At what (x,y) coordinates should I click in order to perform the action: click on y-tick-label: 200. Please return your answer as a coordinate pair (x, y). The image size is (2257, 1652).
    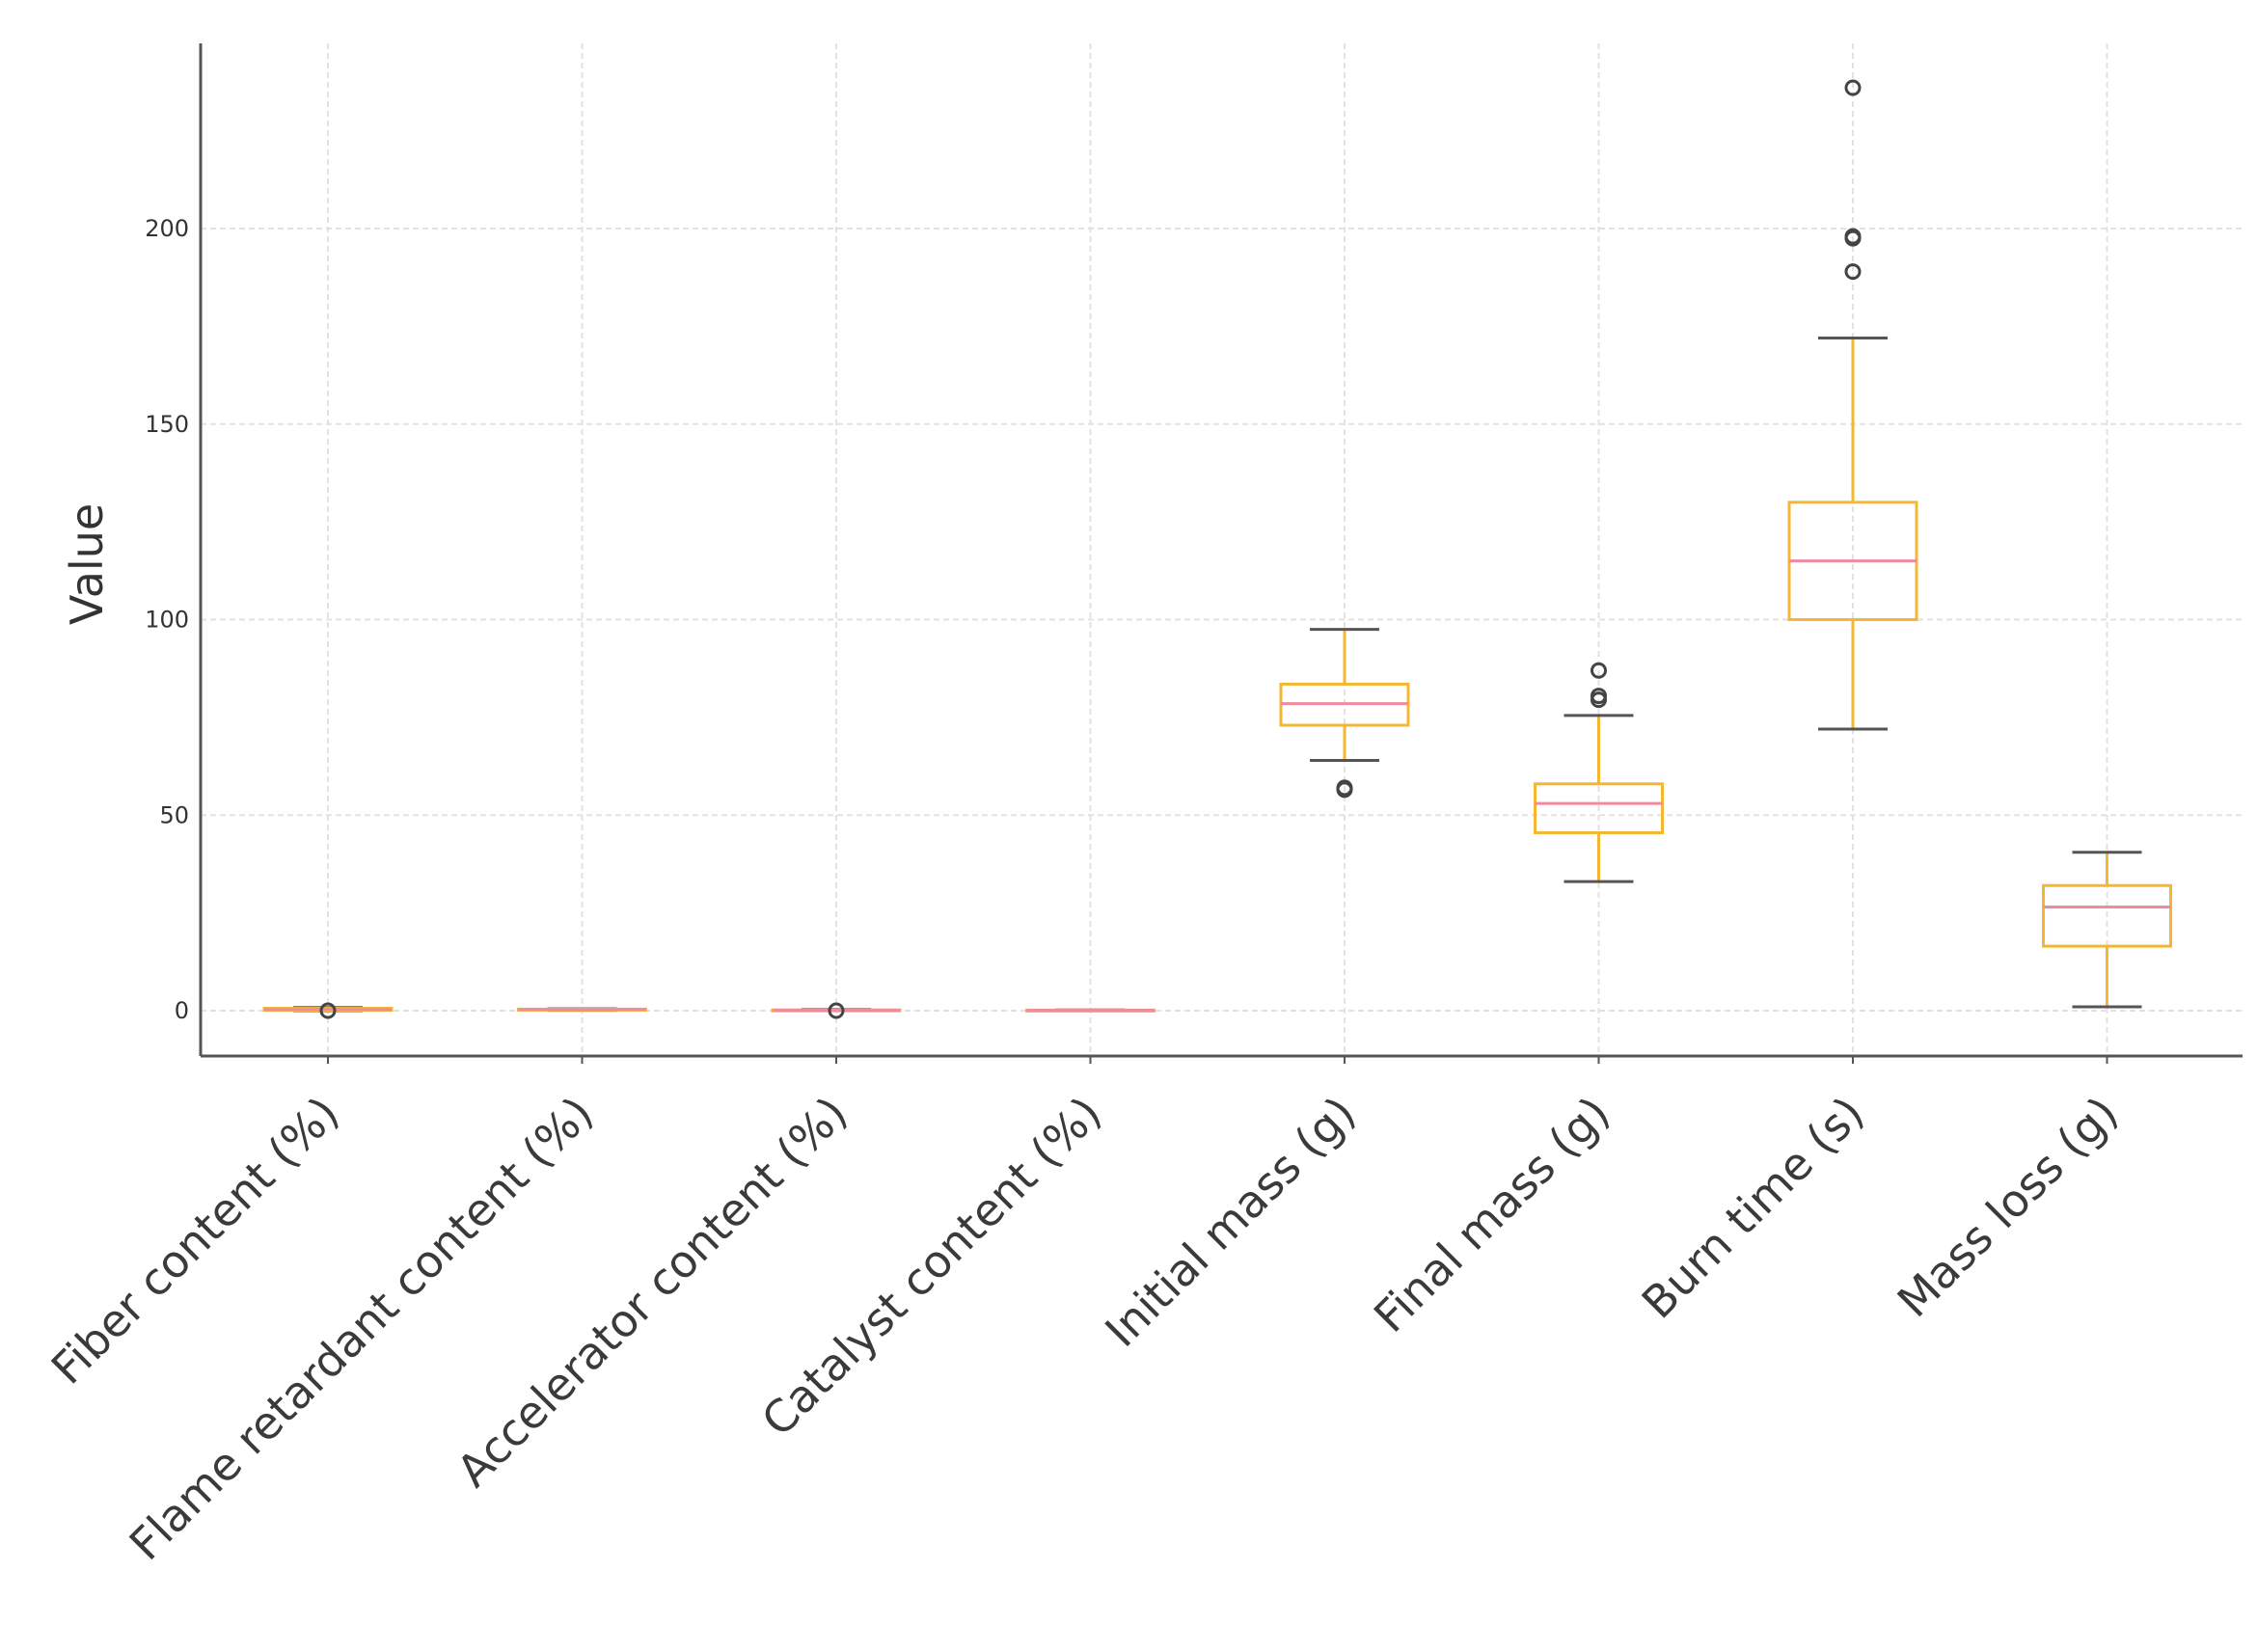
    Looking at the image, I should click on (167, 228).